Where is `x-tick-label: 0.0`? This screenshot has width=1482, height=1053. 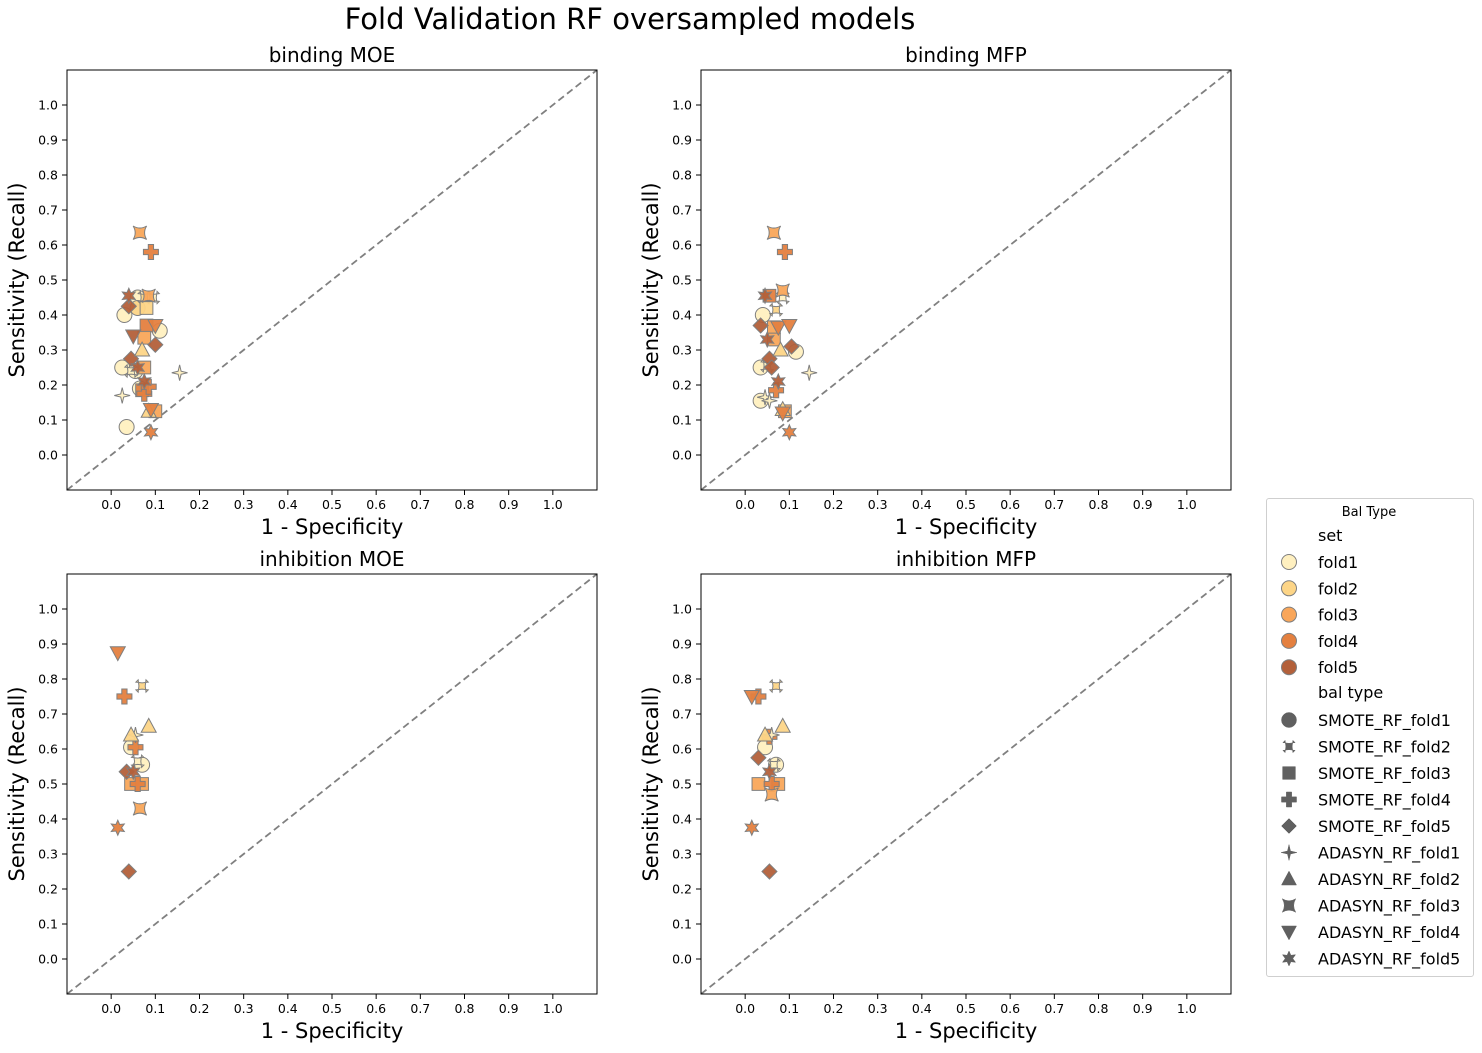
x-tick-label: 0.0 is located at coordinates (745, 504).